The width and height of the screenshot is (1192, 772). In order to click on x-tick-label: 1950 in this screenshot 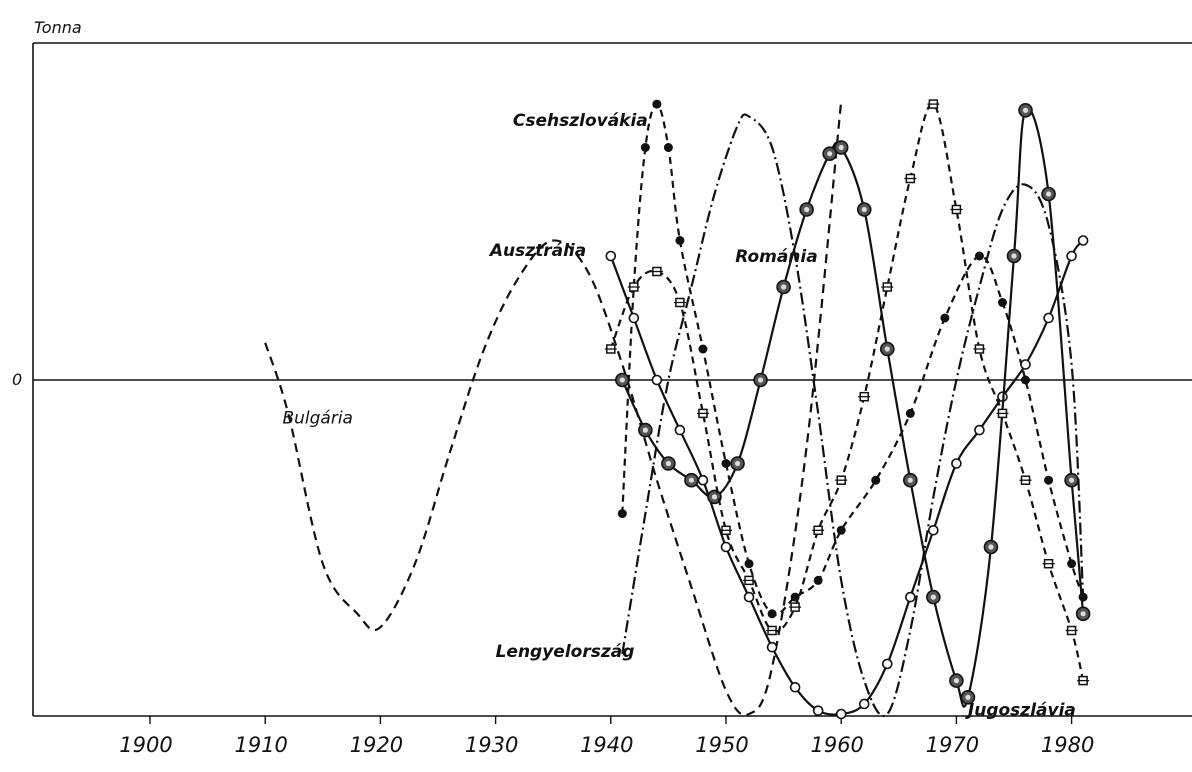, I will do `click(721, 745)`.